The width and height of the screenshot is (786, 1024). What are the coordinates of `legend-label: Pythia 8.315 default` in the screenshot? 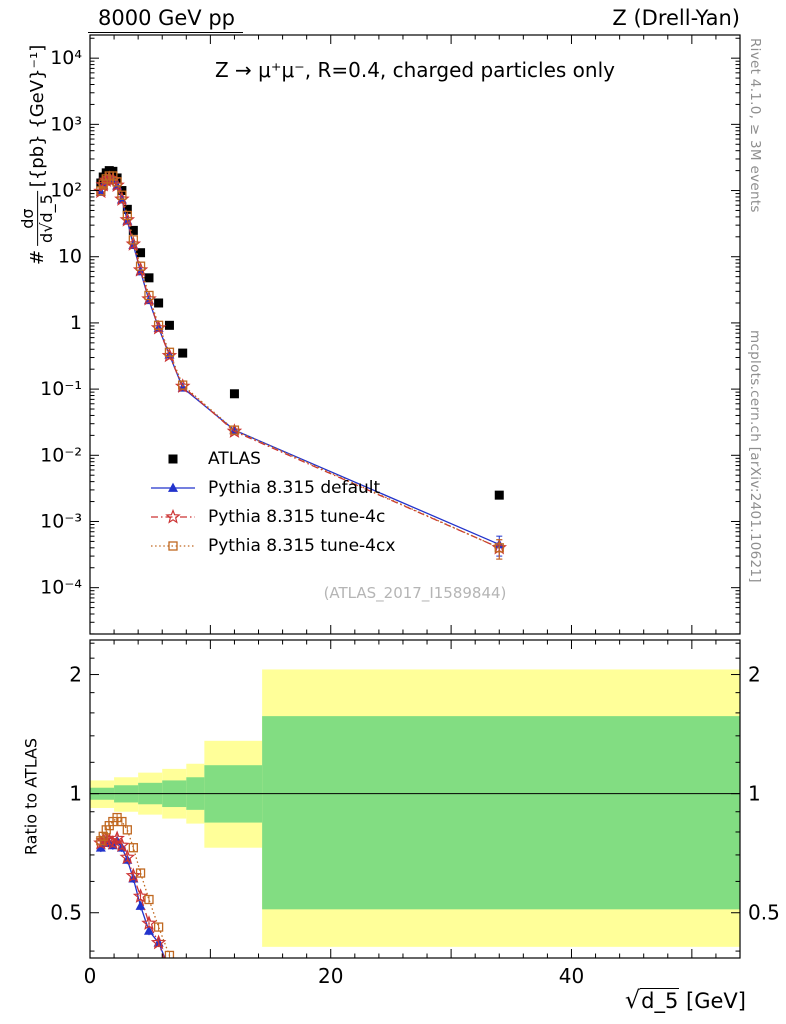 It's located at (294, 487).